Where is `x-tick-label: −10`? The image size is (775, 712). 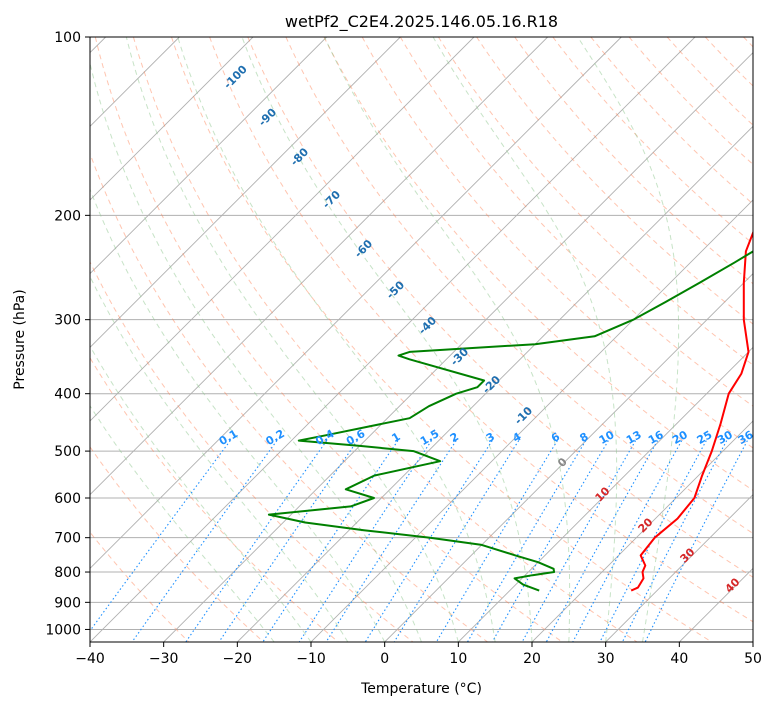 x-tick-label: −10 is located at coordinates (311, 659).